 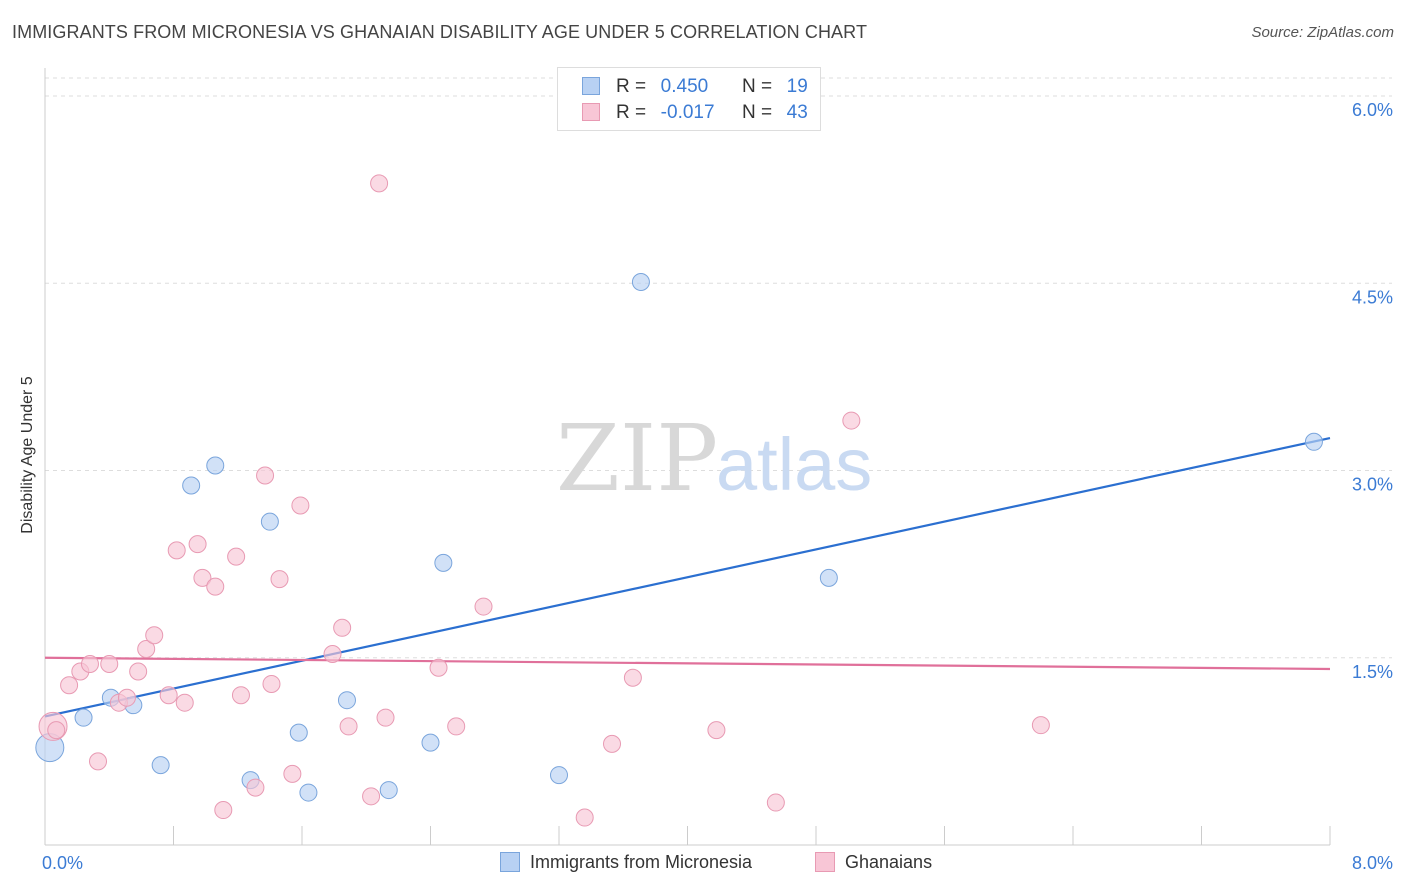 I want to click on source-label: Source: ZipAtlas.com, so click(x=1322, y=32).